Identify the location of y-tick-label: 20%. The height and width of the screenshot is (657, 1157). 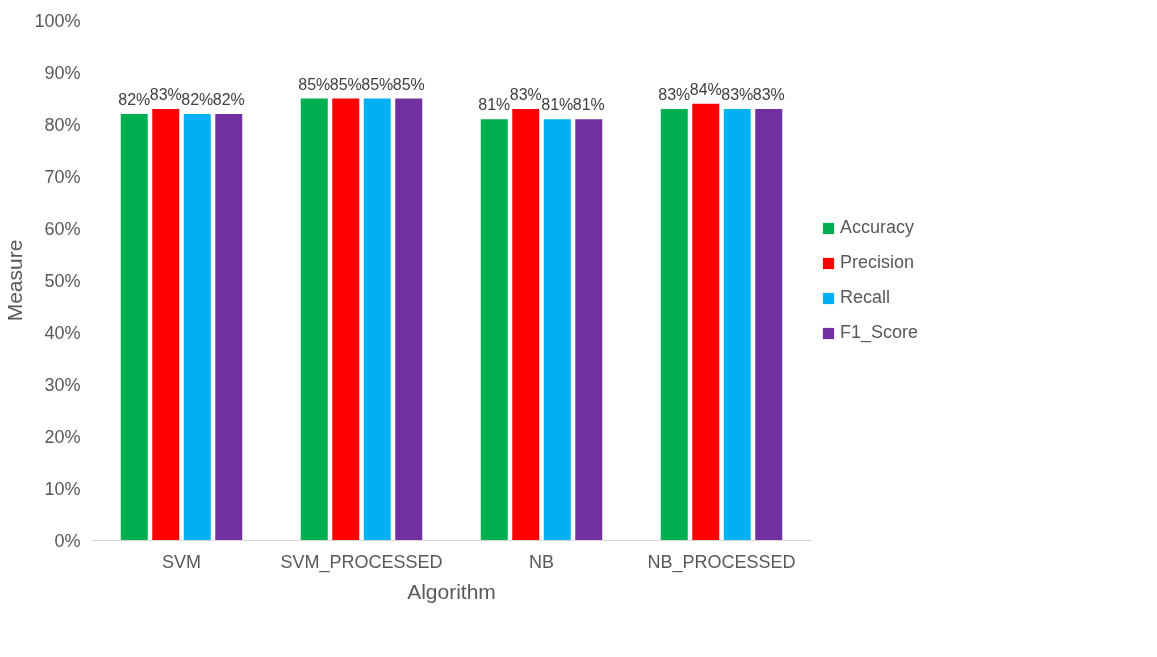
(62, 436).